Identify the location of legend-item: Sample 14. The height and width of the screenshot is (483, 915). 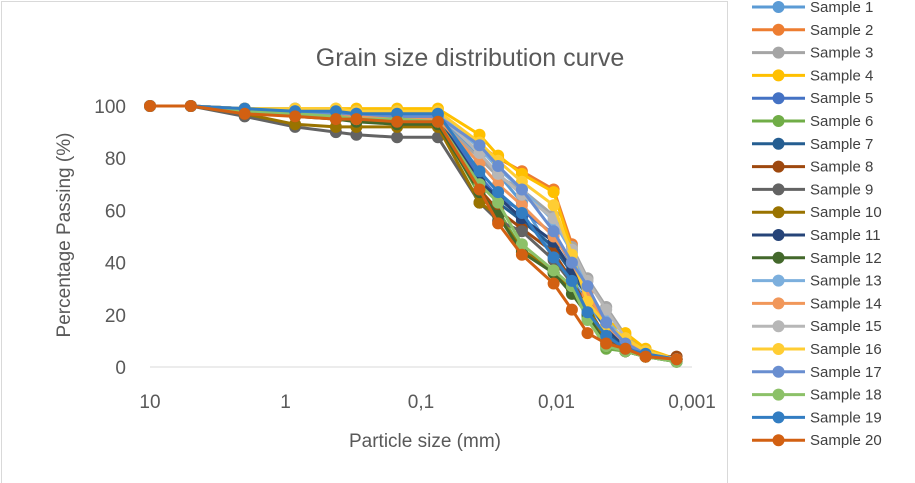
(817, 303).